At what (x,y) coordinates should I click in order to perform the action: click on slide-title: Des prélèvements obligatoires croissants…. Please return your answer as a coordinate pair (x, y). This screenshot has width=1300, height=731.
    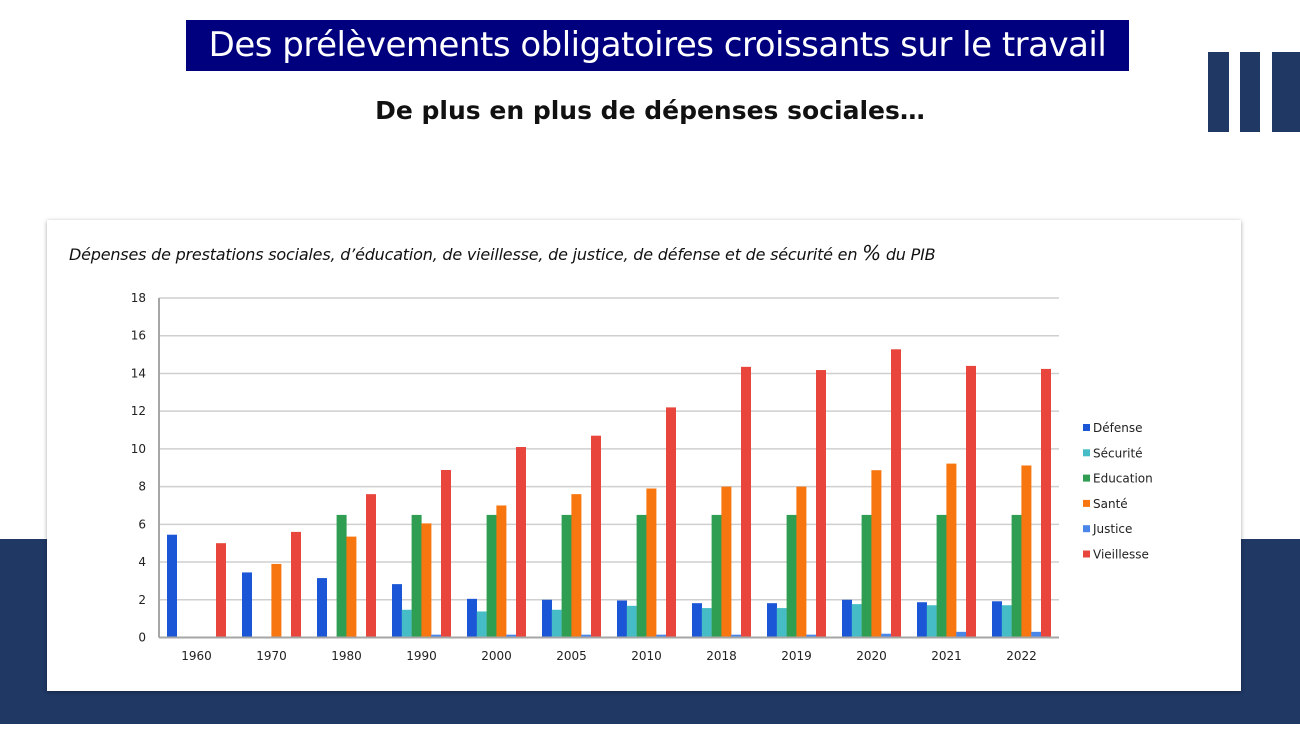
    Looking at the image, I should click on (657, 45).